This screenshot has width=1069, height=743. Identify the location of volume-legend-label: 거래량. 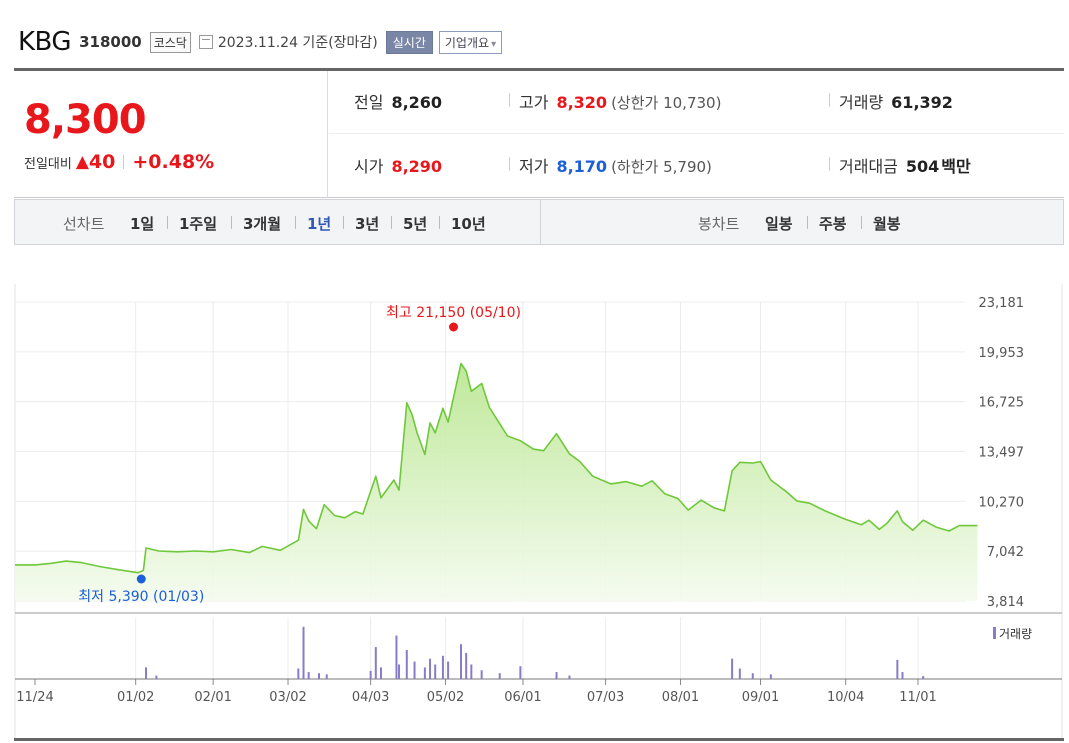
(1015, 634).